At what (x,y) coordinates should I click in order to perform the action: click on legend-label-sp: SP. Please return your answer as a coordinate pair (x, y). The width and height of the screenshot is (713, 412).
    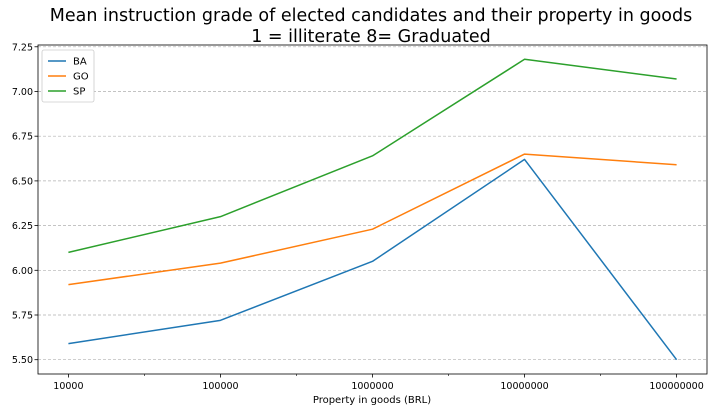
    Looking at the image, I should click on (79, 92).